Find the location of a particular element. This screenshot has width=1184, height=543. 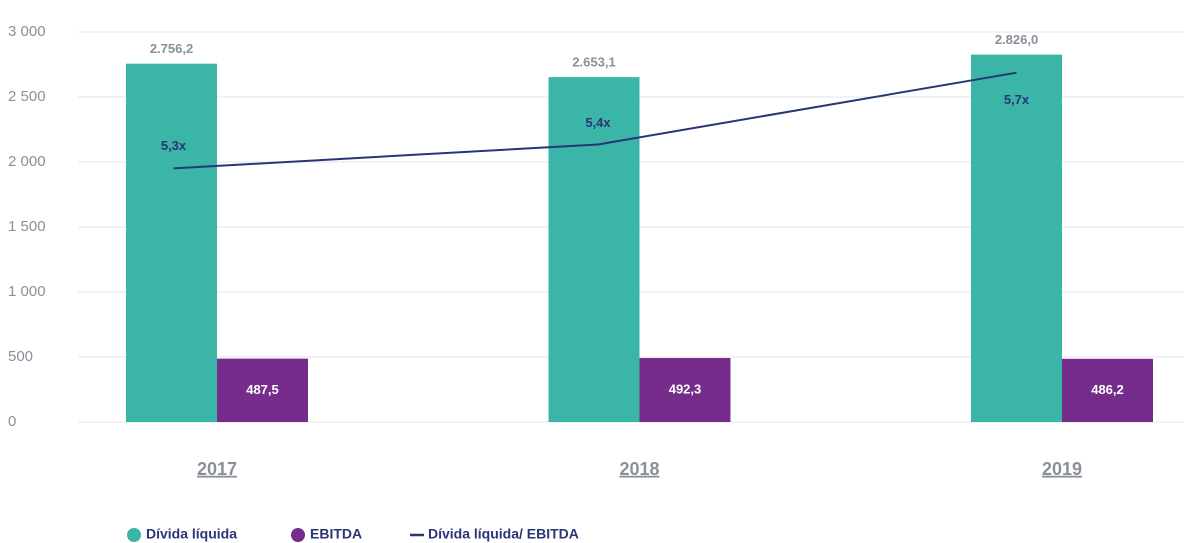

y-tick-label: 1 500 is located at coordinates (27, 226).